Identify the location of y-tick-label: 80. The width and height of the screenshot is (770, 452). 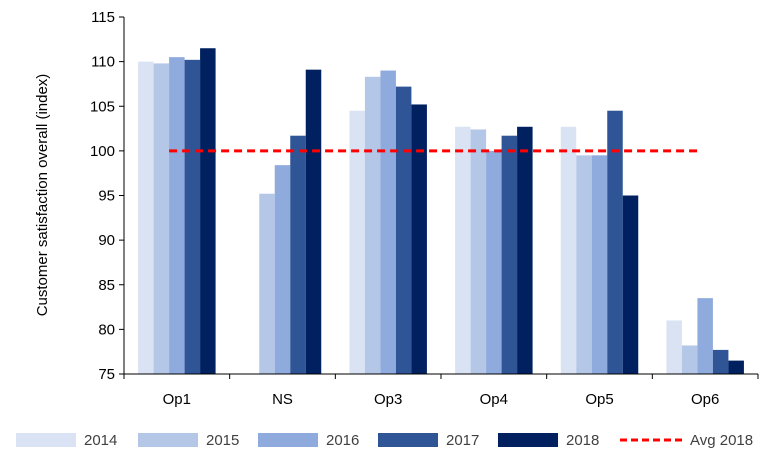
(106, 329).